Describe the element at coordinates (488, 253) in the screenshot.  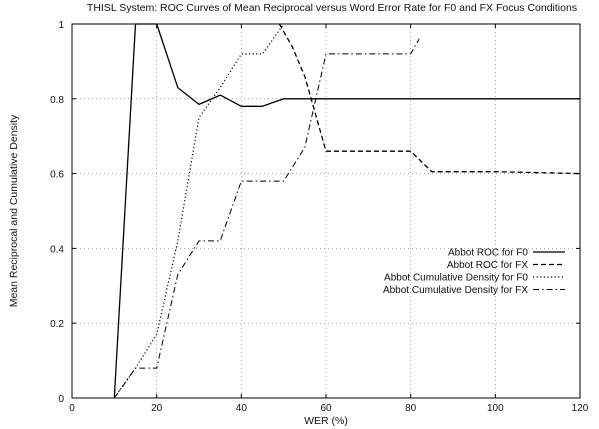
I see `legend-label-1: Abbot ROC for F0` at that location.